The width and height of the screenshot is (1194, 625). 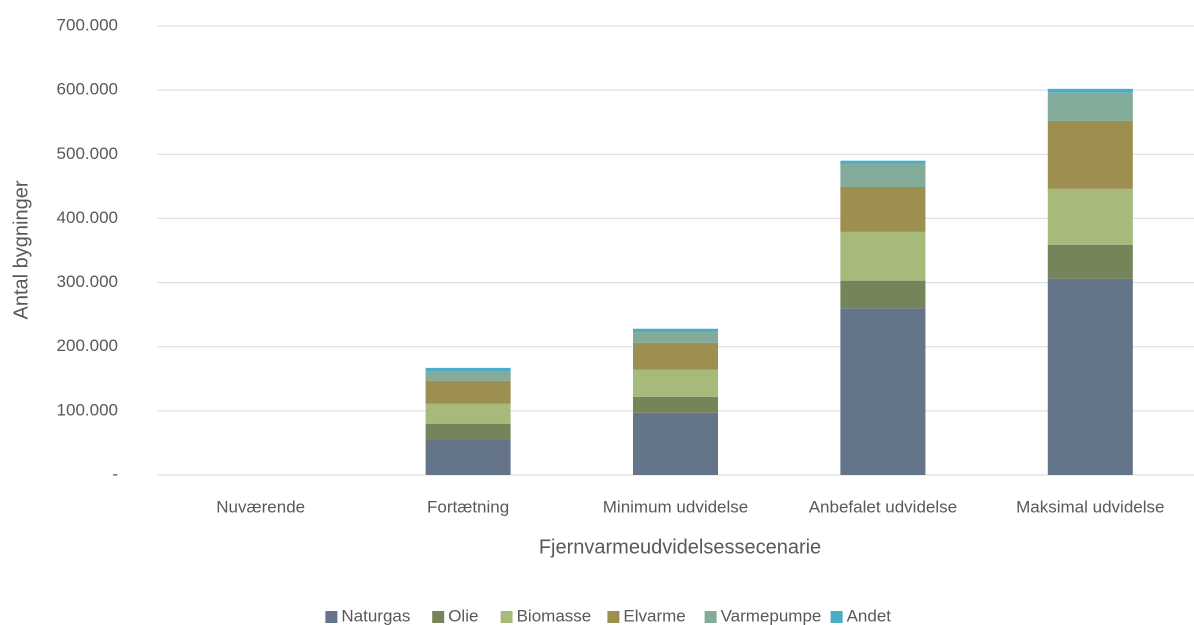 What do you see at coordinates (468, 506) in the screenshot?
I see `x-tick-label: Fortætning` at bounding box center [468, 506].